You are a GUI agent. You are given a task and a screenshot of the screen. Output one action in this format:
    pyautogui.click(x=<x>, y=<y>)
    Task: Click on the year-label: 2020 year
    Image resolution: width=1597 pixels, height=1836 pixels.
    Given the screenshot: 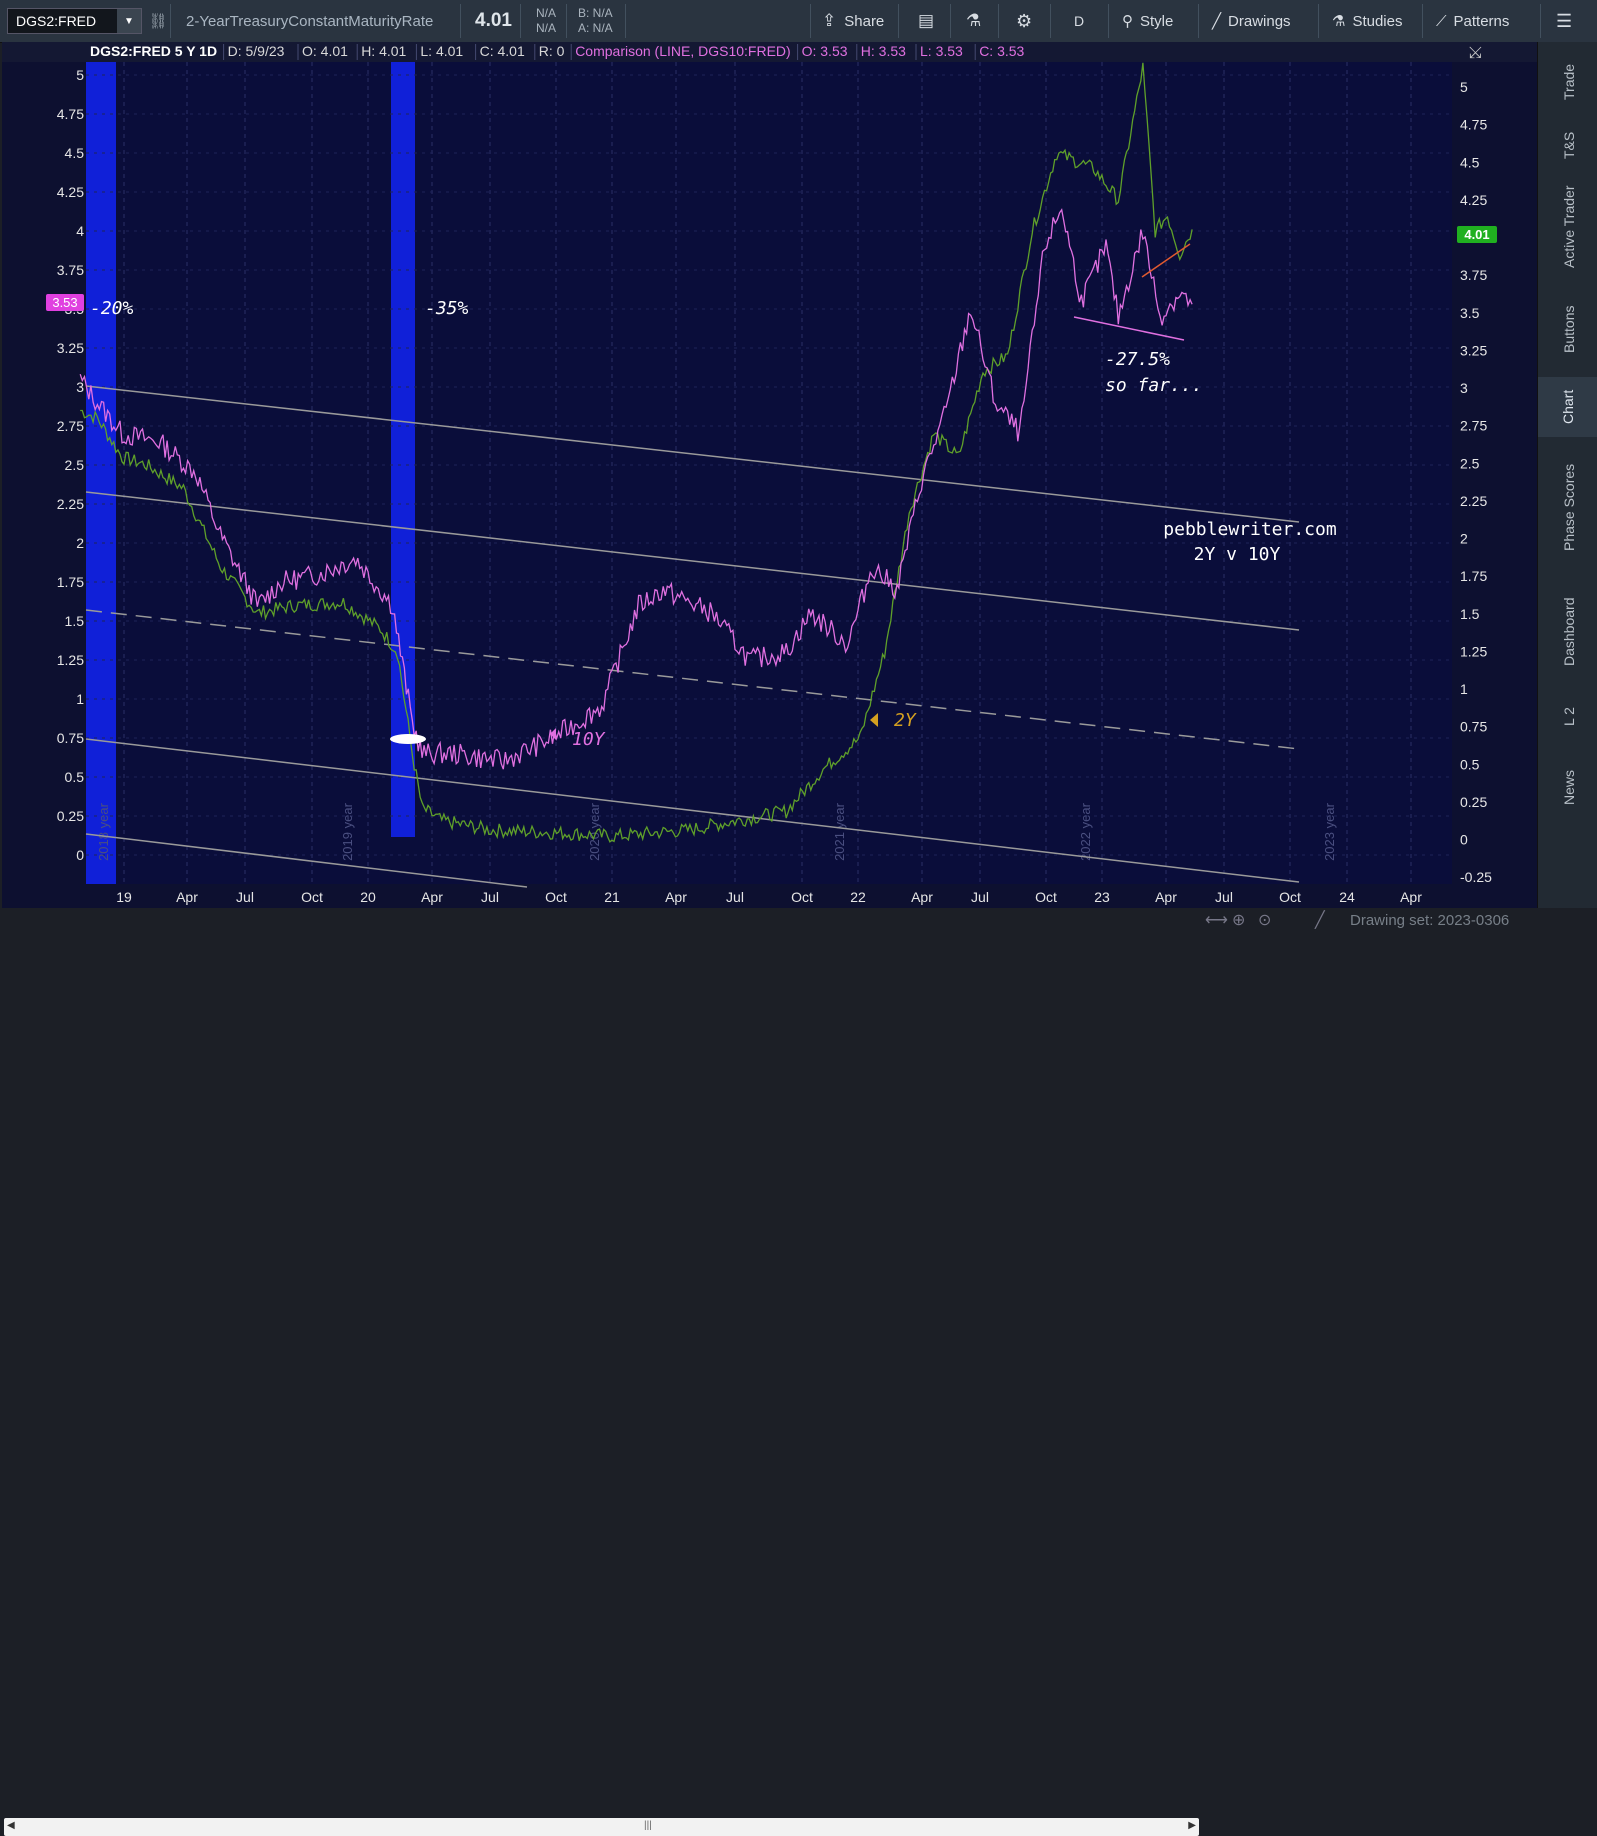 What is the action you would take?
    pyautogui.click(x=594, y=831)
    